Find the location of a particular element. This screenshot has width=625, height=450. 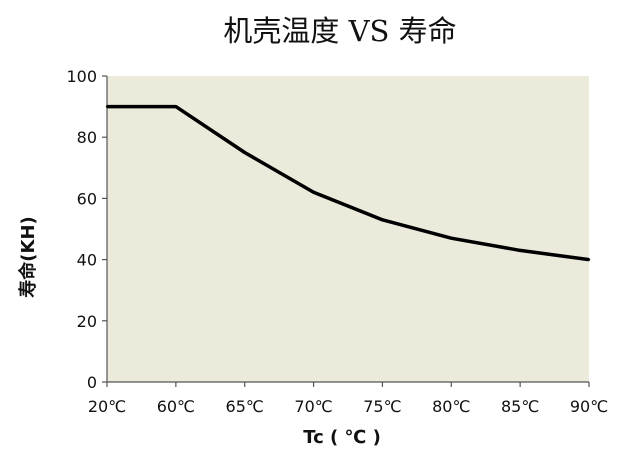

y-tick-label: 80 is located at coordinates (87, 137).